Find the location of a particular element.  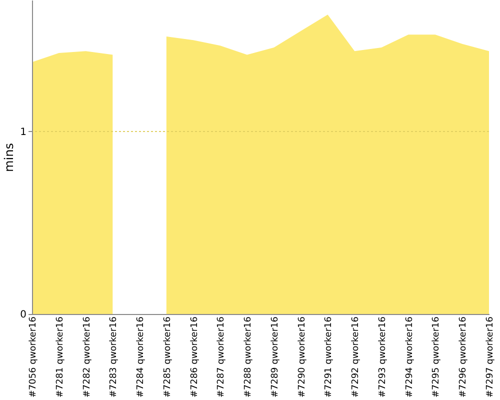

x-tick-label: #7296 qworker16 is located at coordinates (463, 357).